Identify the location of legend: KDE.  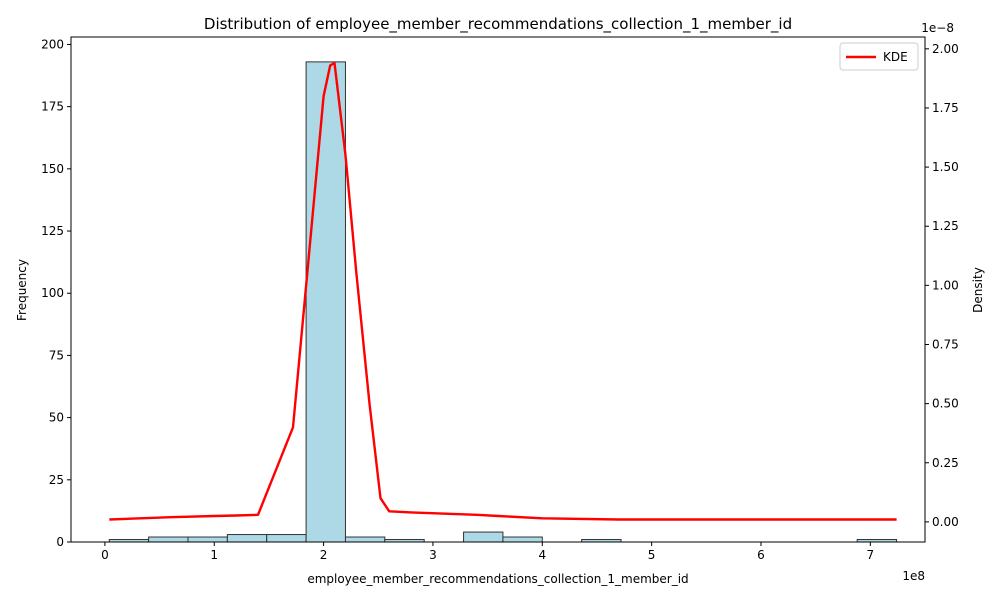
(879, 56).